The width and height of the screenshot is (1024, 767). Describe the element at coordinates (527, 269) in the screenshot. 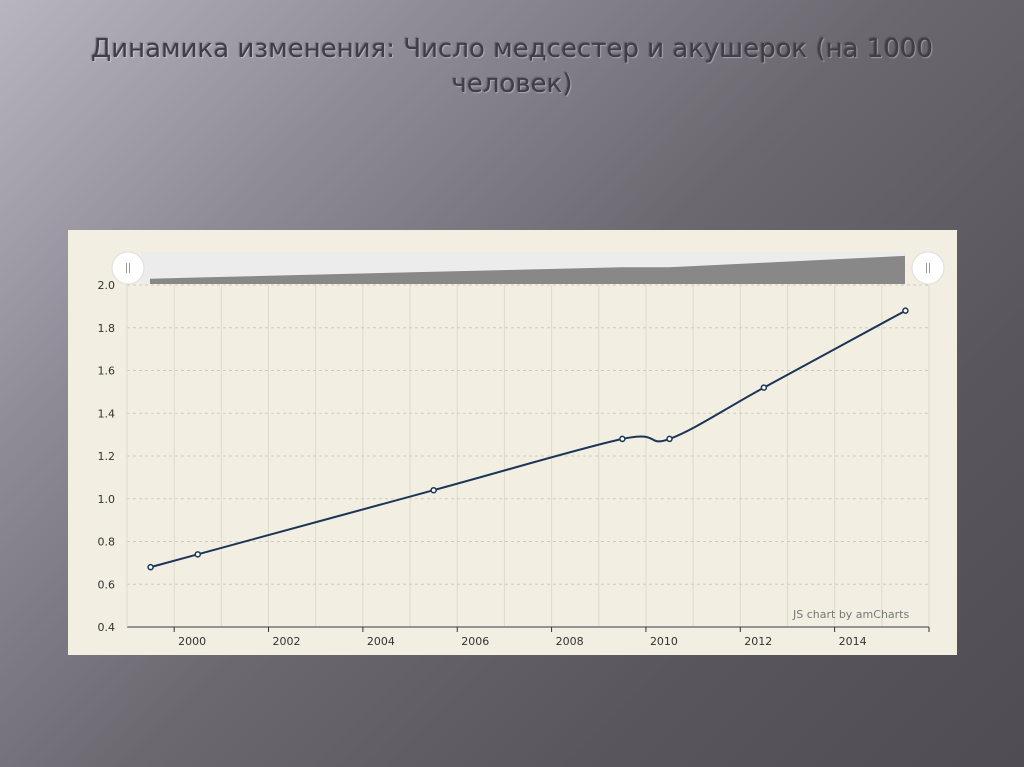

I see `scrollbar-preview-area` at that location.